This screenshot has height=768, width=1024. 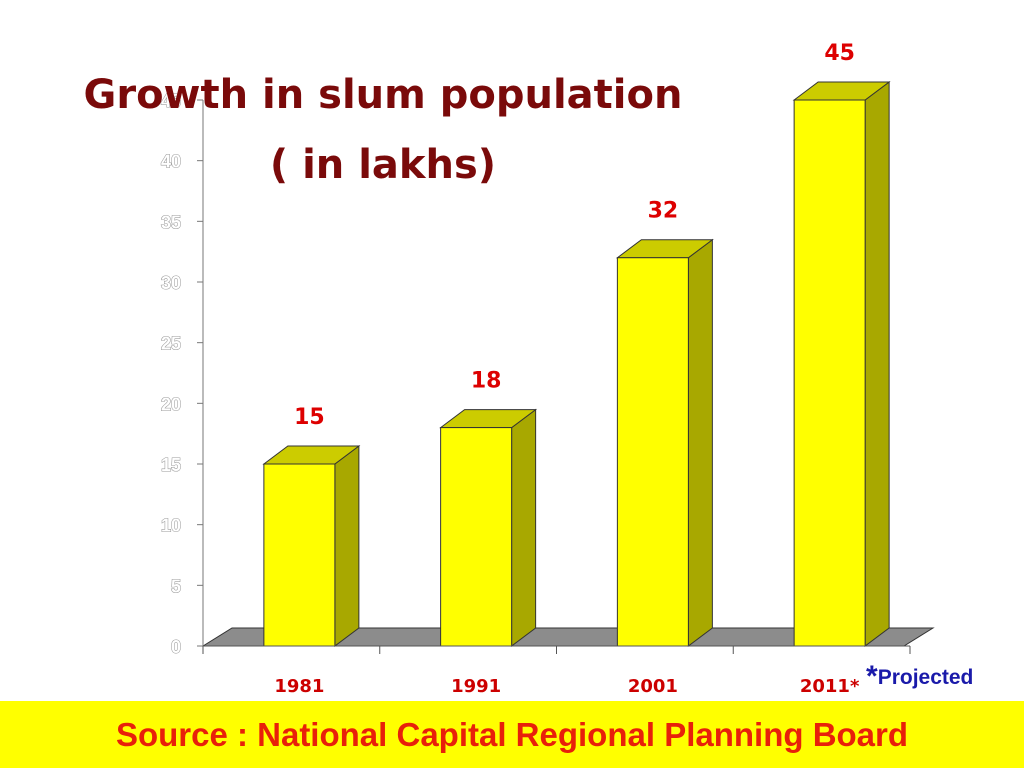 I want to click on y-tick-label: 35, so click(x=171, y=222).